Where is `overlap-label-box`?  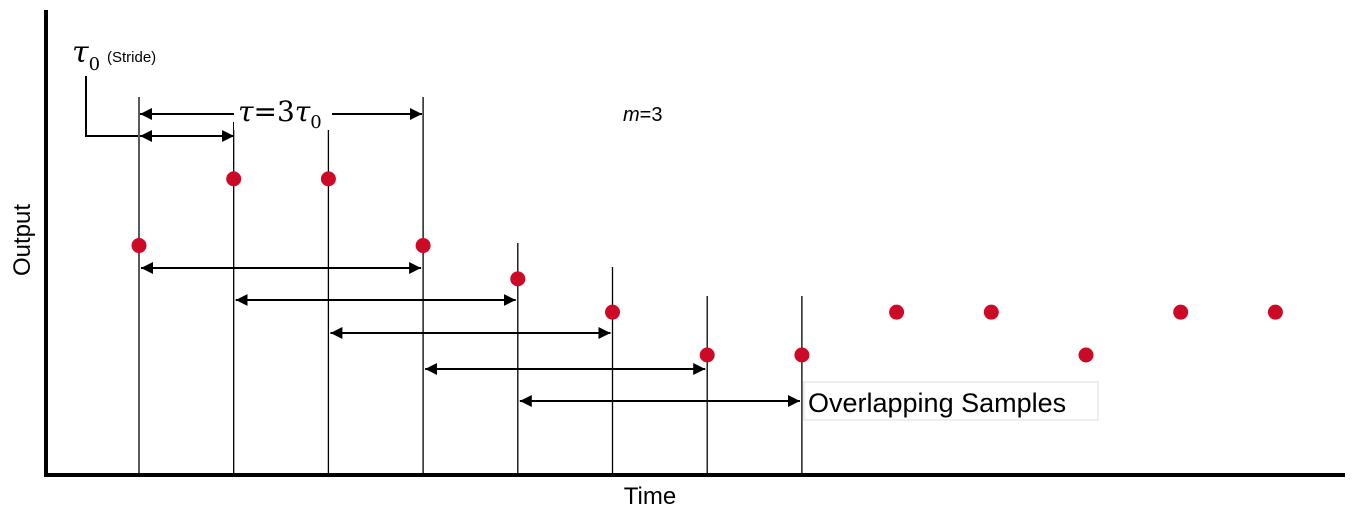 overlap-label-box is located at coordinates (951, 401).